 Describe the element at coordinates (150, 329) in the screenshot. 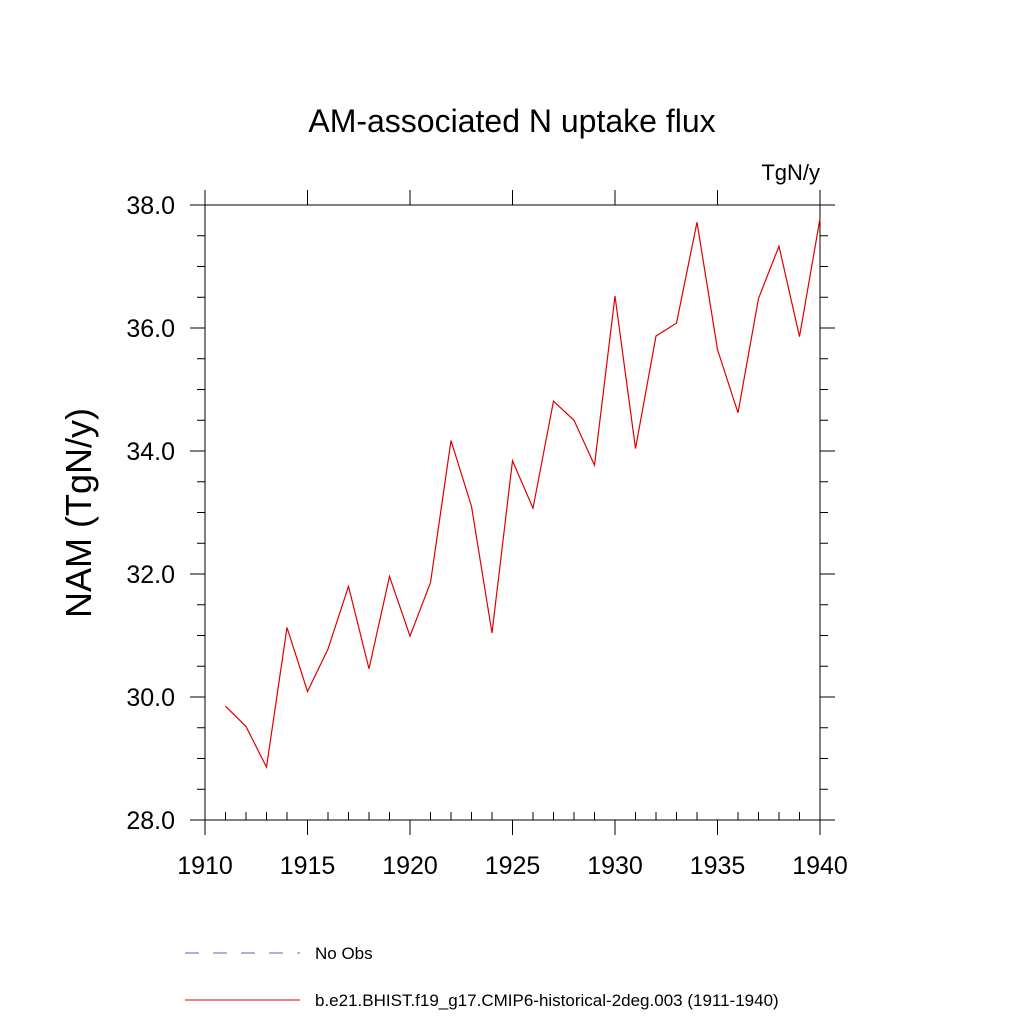

I see `y-tick-label: 36.0` at that location.